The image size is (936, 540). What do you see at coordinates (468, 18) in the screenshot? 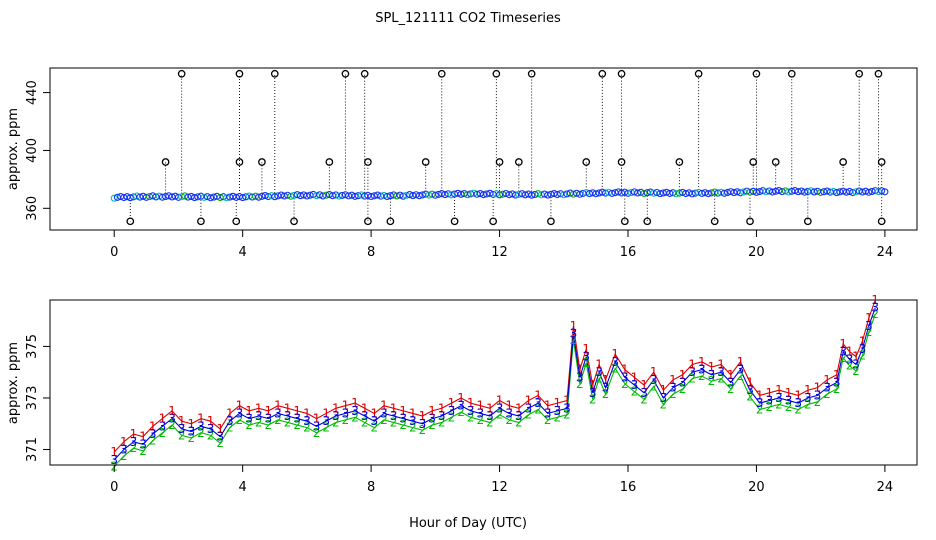
I see `chart-title: SPL_121111 CO2 Timeseries` at bounding box center [468, 18].